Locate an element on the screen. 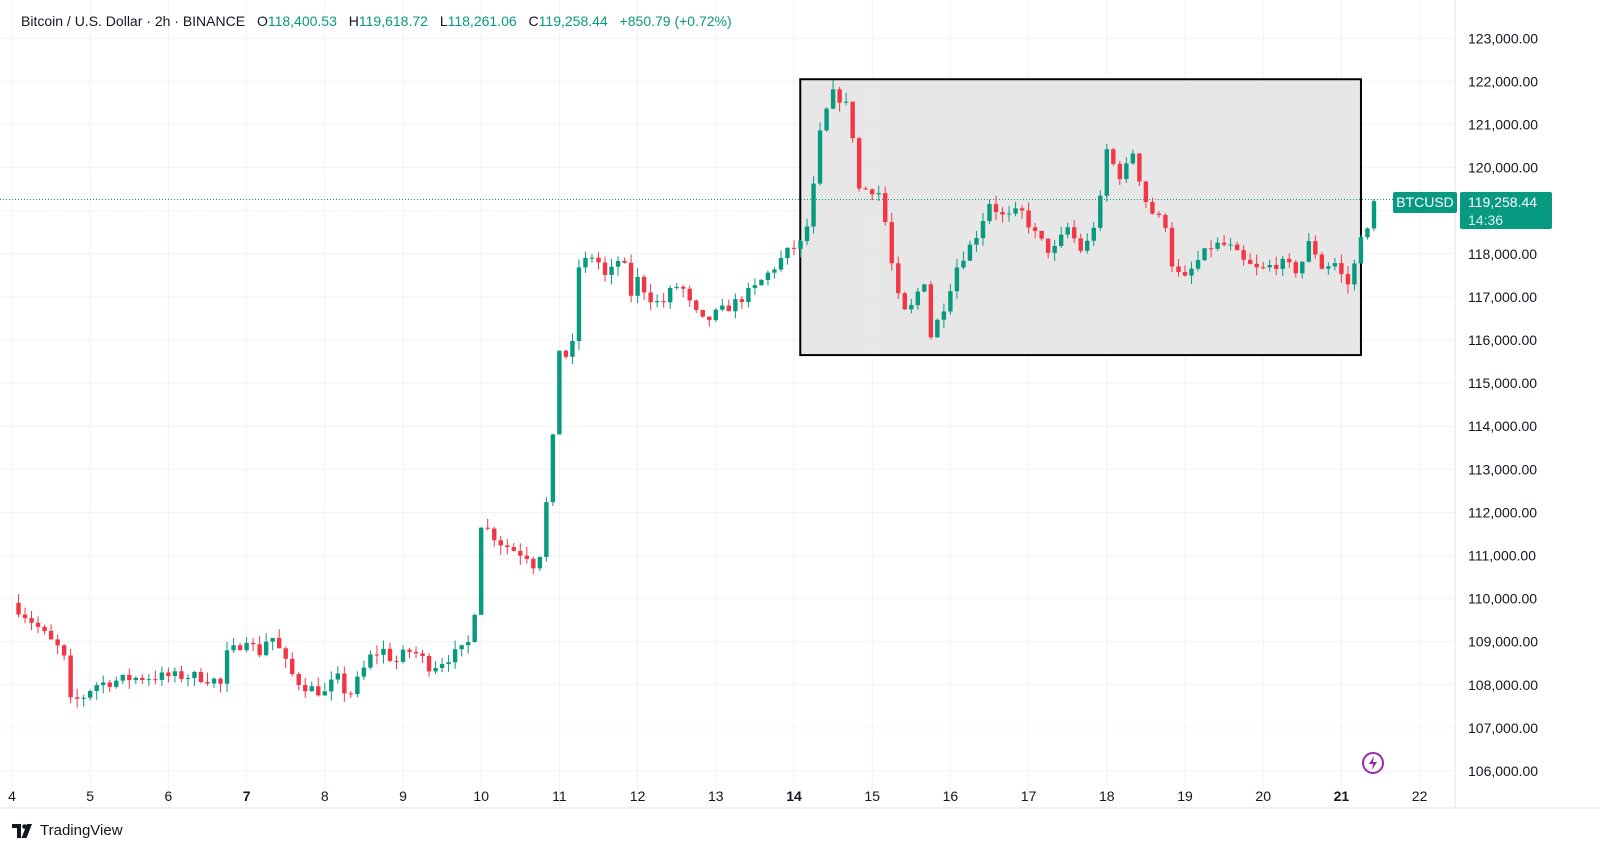 This screenshot has width=1600, height=868. close-value: 119,258.44 is located at coordinates (573, 21).